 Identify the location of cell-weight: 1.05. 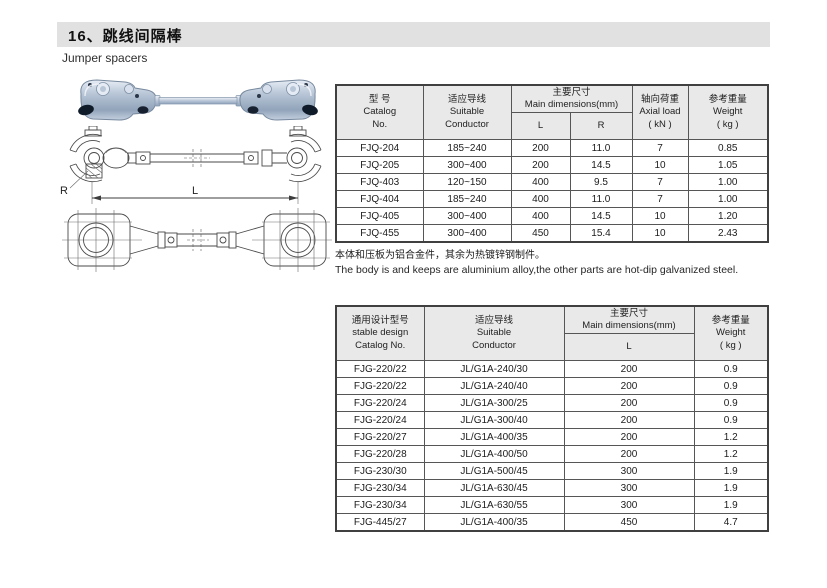
(728, 165).